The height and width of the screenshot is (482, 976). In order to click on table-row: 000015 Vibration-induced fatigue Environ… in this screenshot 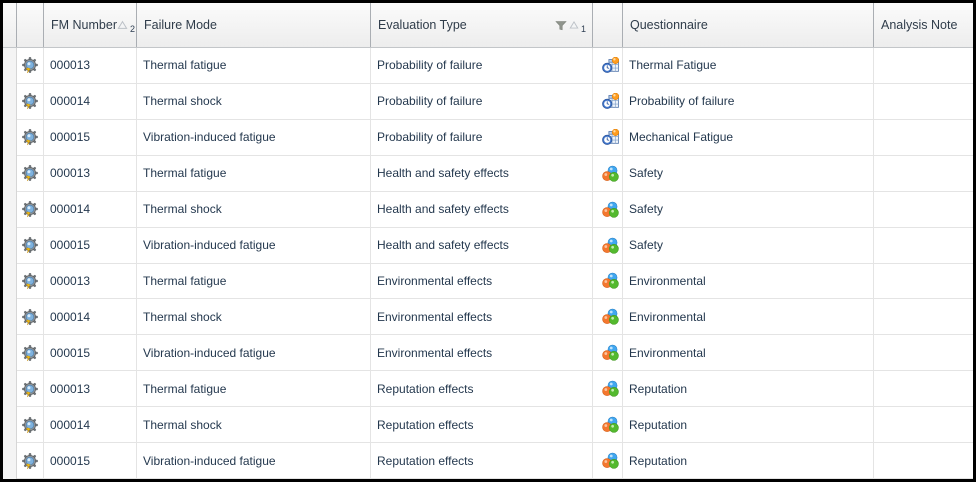, I will do `click(488, 353)`.